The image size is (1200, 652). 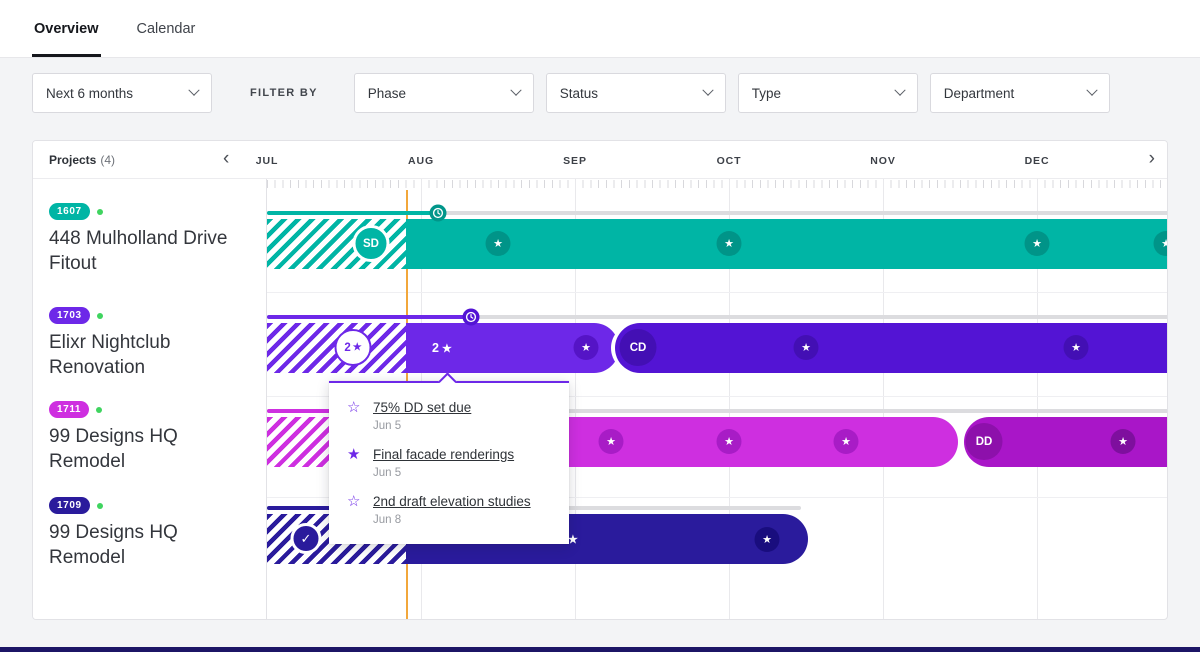 I want to click on filter-by-label: FILTER BY, so click(x=284, y=93).